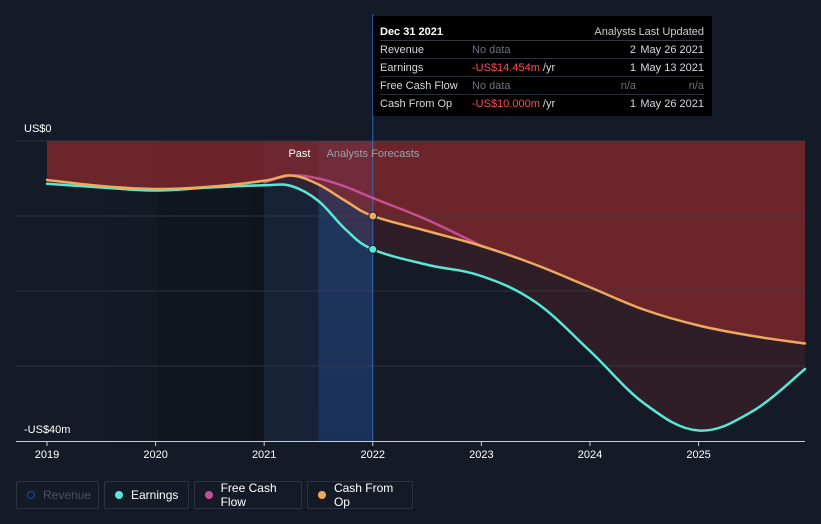 This screenshot has height=524, width=821. Describe the element at coordinates (590, 455) in the screenshot. I see `x-tick-label: 2024` at that location.